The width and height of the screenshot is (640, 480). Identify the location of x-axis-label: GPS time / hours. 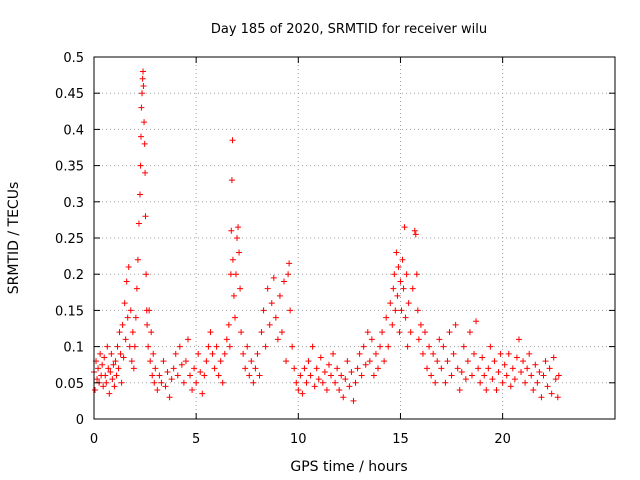
(348, 467).